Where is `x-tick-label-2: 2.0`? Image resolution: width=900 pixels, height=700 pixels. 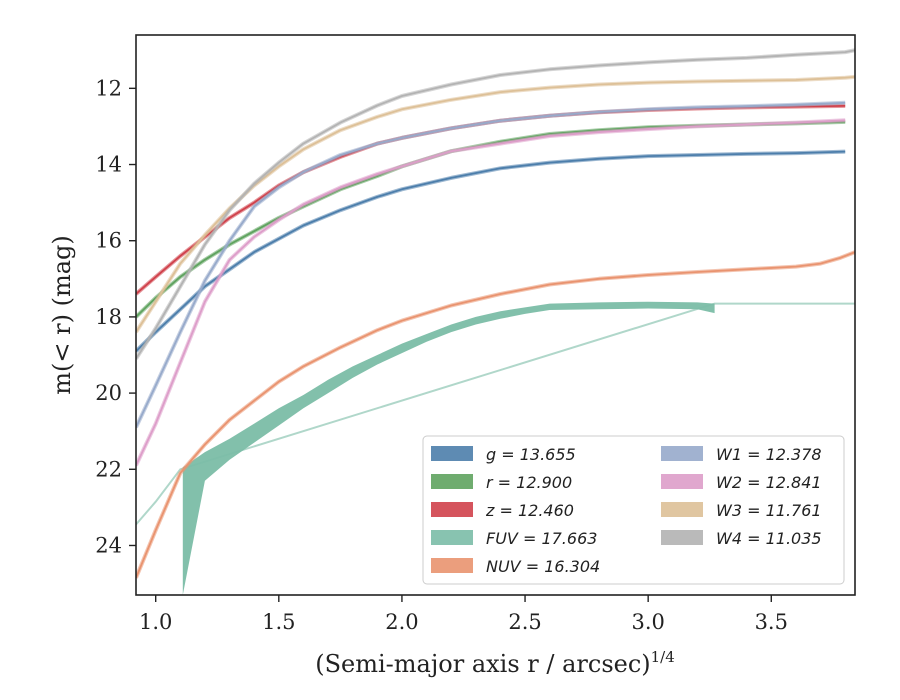 x-tick-label-2: 2.0 is located at coordinates (401, 622).